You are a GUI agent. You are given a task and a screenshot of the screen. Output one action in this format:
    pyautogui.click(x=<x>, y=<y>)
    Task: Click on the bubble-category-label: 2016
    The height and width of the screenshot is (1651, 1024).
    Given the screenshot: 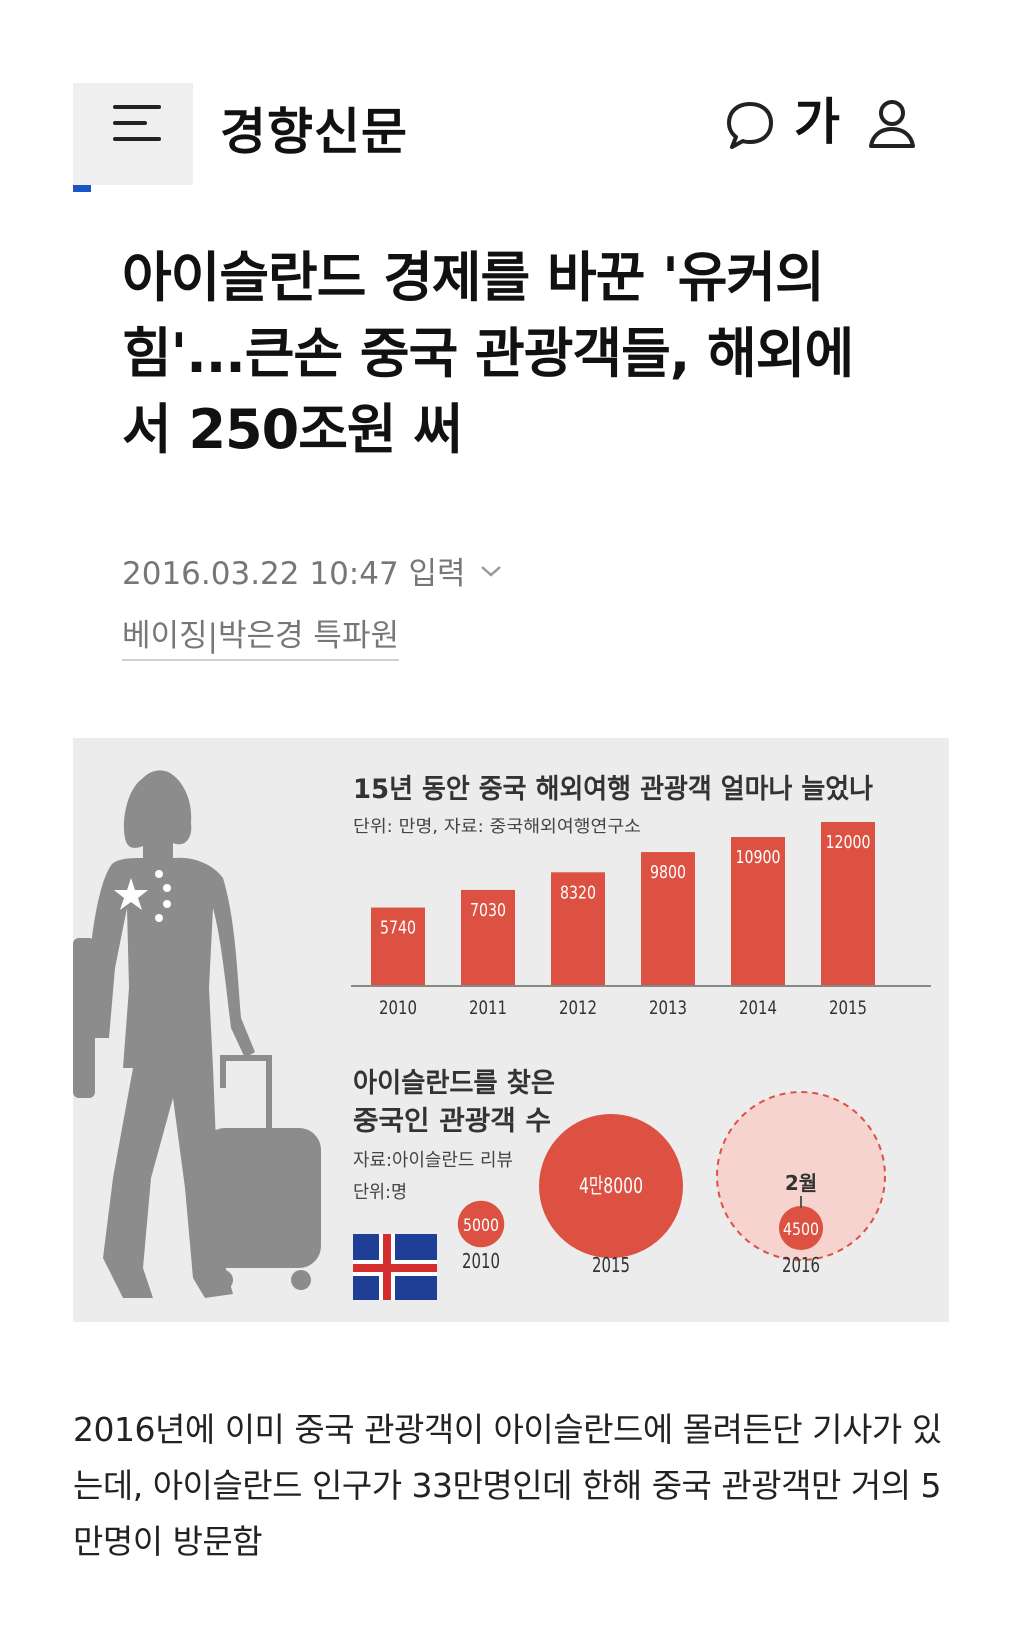 What is the action you would take?
    pyautogui.click(x=801, y=1265)
    